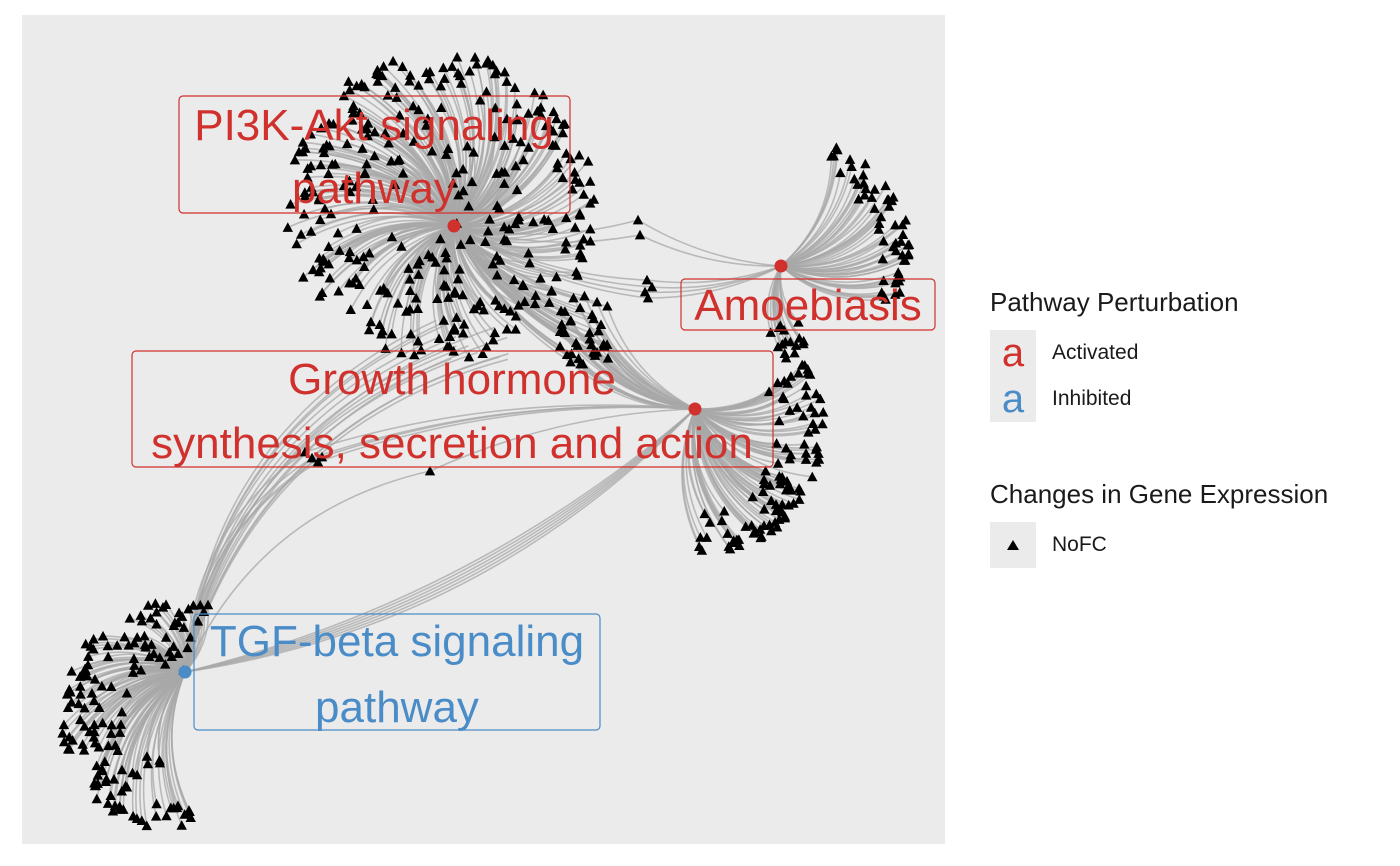 The height and width of the screenshot is (866, 1400). I want to click on tgf-beta-edge, so click(166, 638).